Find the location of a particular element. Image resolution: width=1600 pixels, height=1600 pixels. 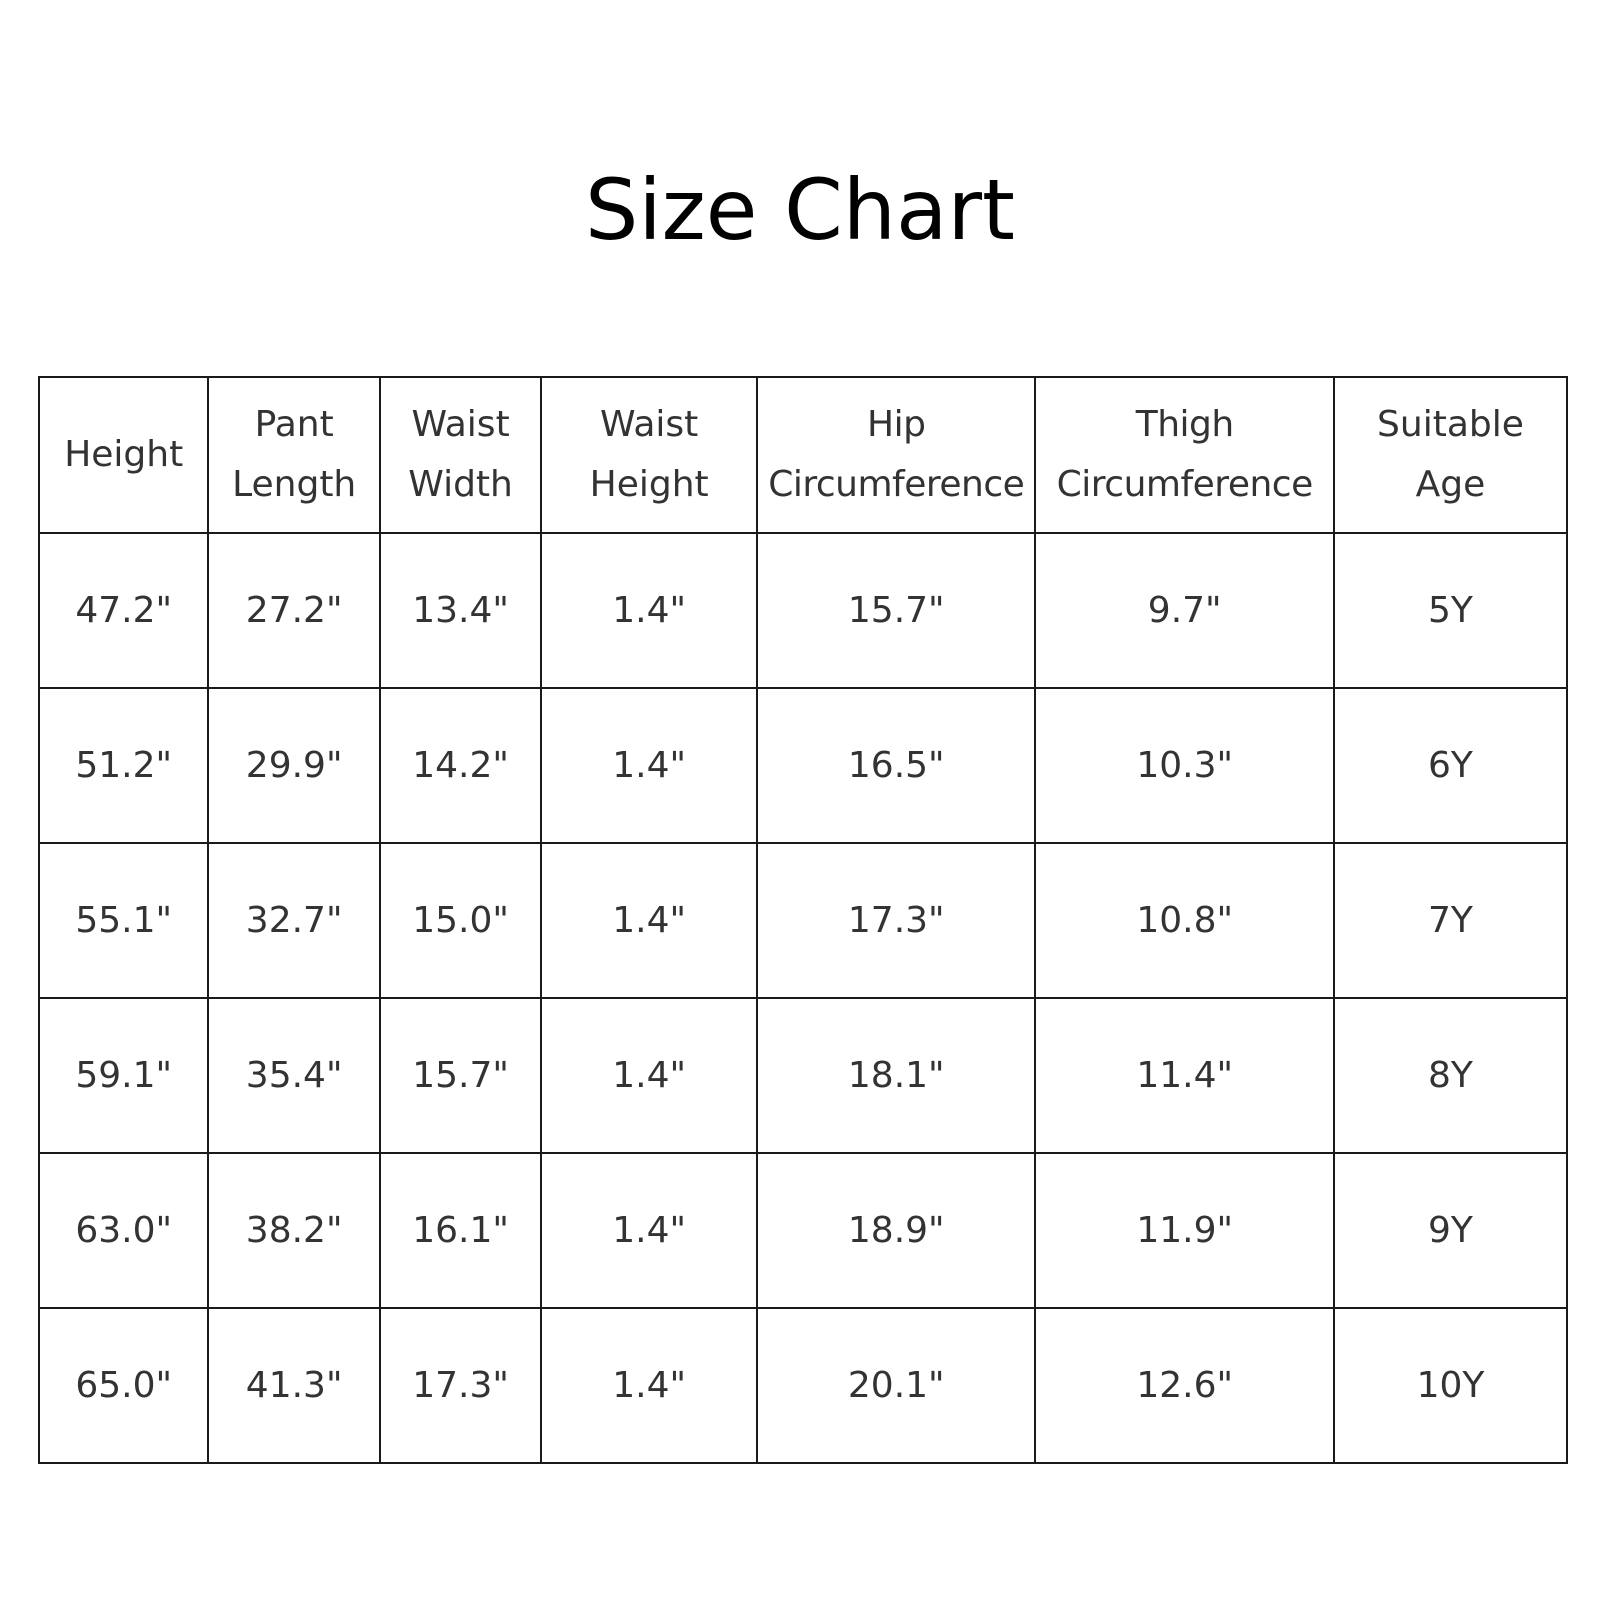

table-row: 51.2" 29.9" 14.2" 1.4" 16.5" 10.3" 6Y is located at coordinates (803, 765).